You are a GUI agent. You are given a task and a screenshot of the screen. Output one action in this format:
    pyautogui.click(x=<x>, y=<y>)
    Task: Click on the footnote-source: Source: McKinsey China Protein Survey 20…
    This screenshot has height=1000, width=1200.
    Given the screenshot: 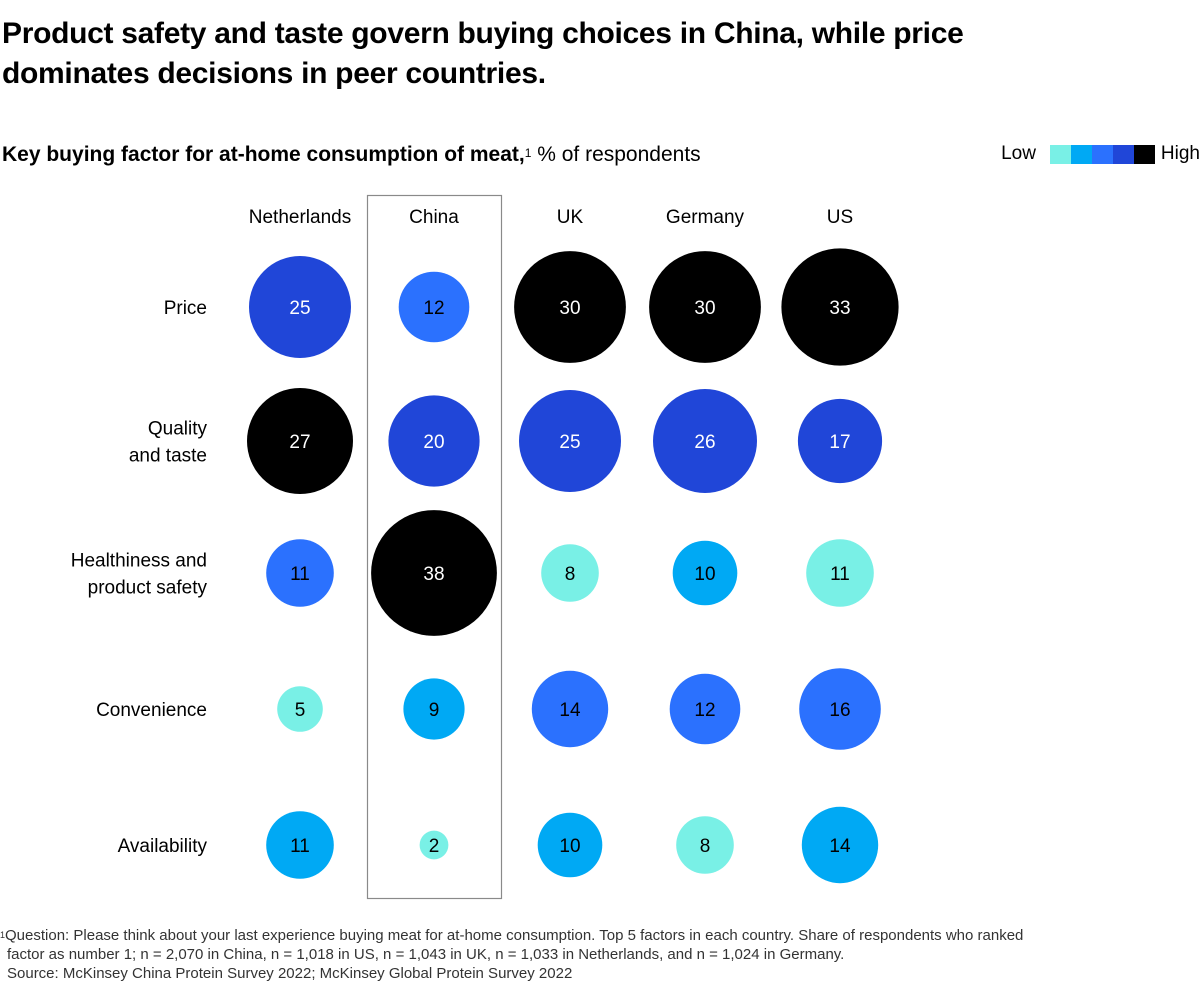 What is the action you would take?
    pyautogui.click(x=290, y=973)
    